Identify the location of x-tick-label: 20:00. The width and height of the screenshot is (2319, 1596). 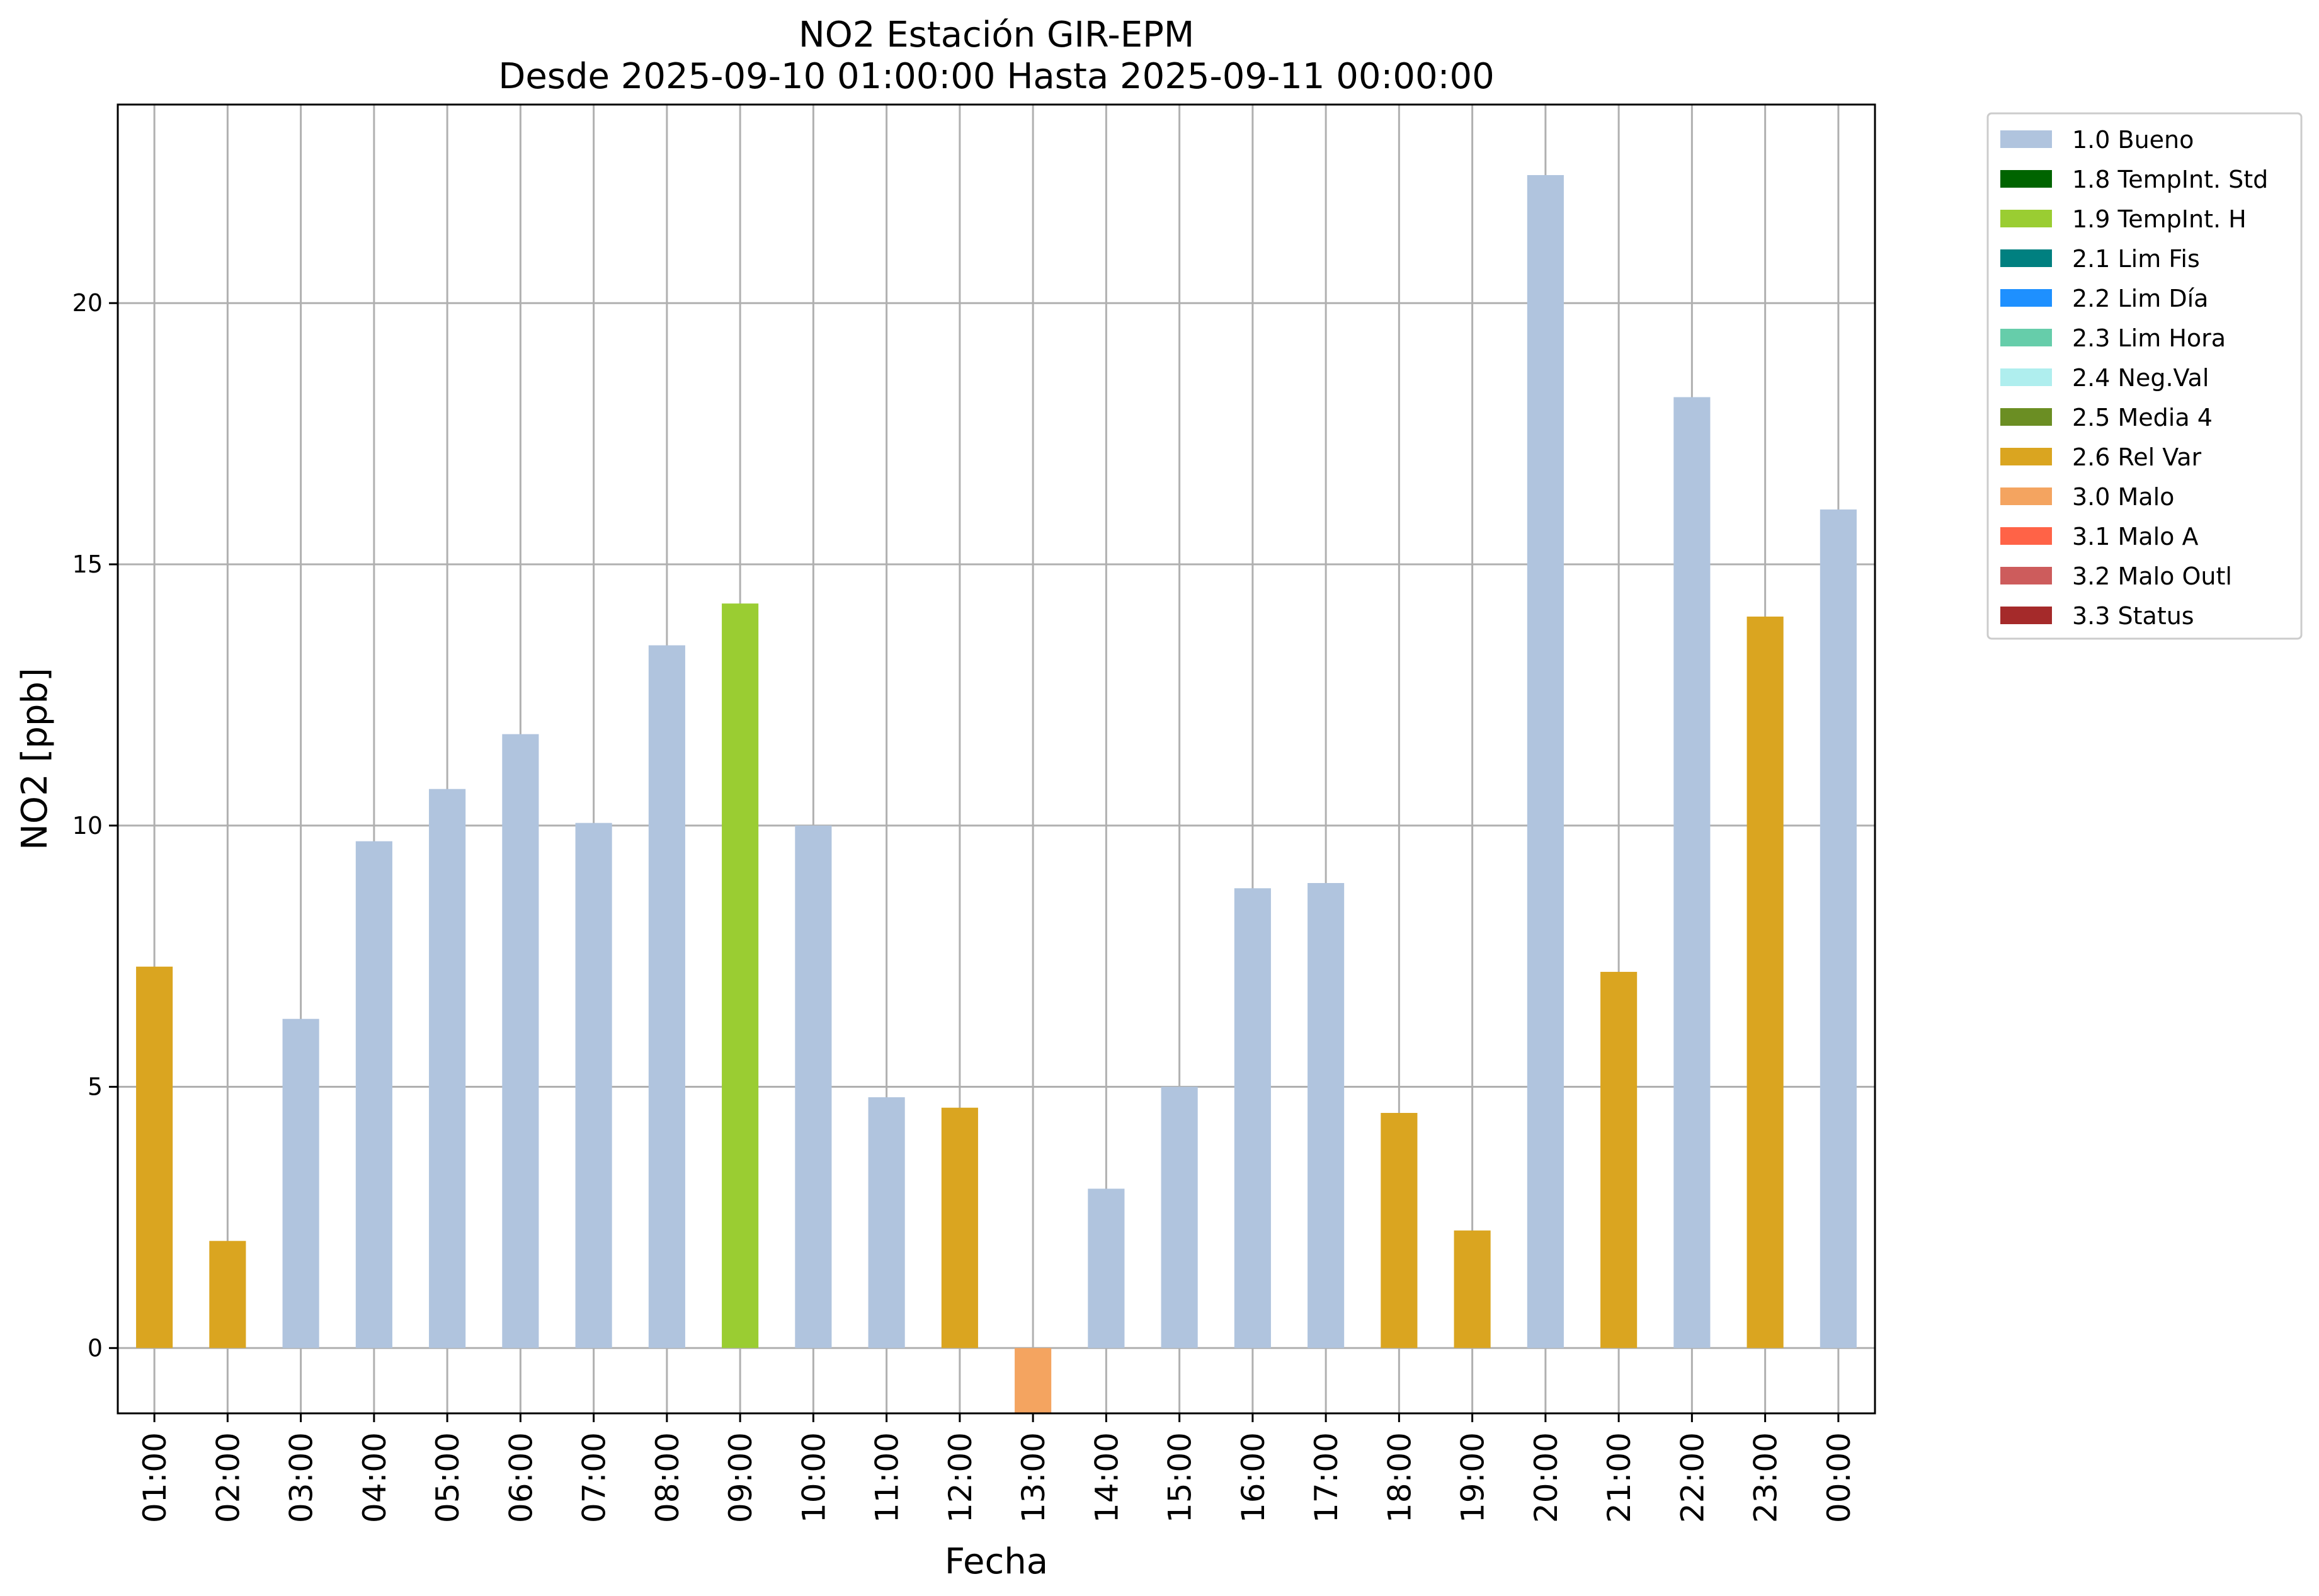
(1546, 1477).